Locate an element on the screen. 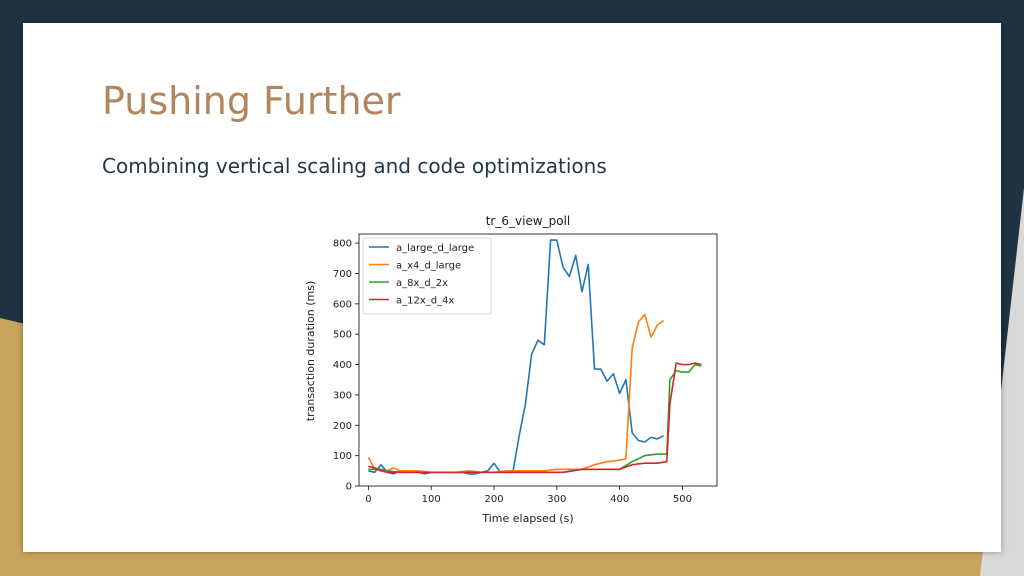  y-tick-label: 500 is located at coordinates (342, 335).